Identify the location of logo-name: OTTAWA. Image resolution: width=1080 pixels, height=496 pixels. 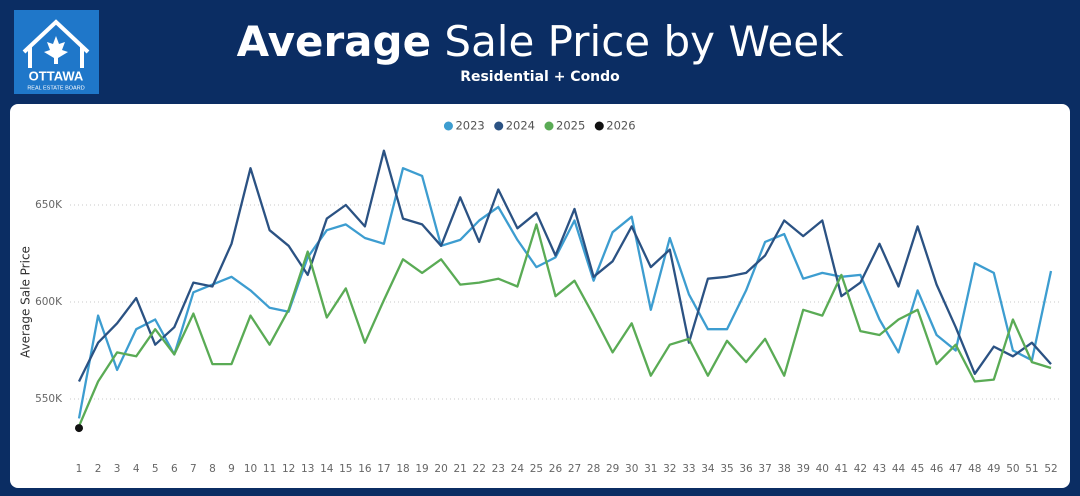
(56, 75).